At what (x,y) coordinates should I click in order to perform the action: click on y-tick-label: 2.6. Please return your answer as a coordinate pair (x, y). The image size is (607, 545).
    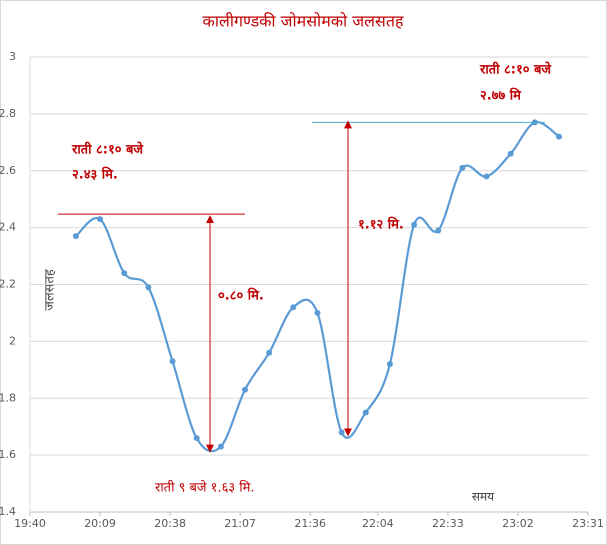
    Looking at the image, I should click on (8, 170).